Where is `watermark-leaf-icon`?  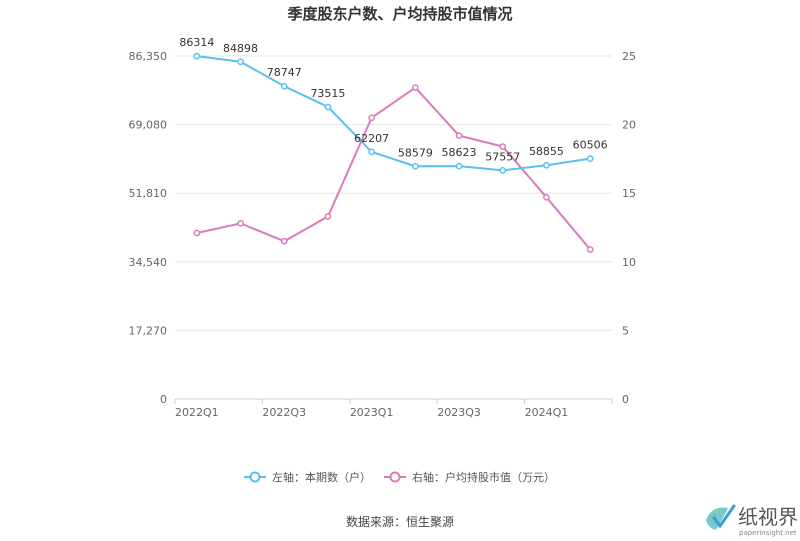 watermark-leaf-icon is located at coordinates (717, 518).